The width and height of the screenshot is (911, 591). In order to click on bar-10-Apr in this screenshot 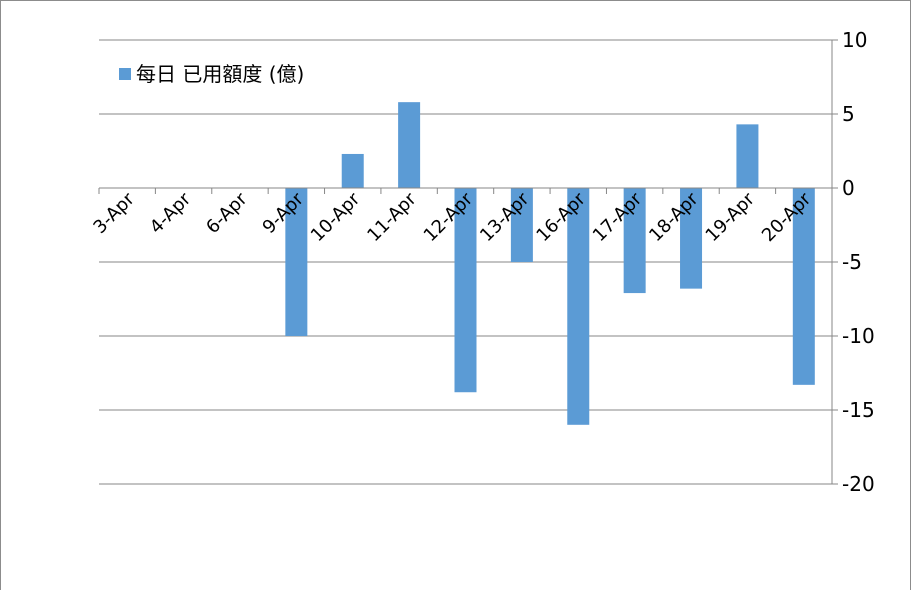, I will do `click(352, 170)`.